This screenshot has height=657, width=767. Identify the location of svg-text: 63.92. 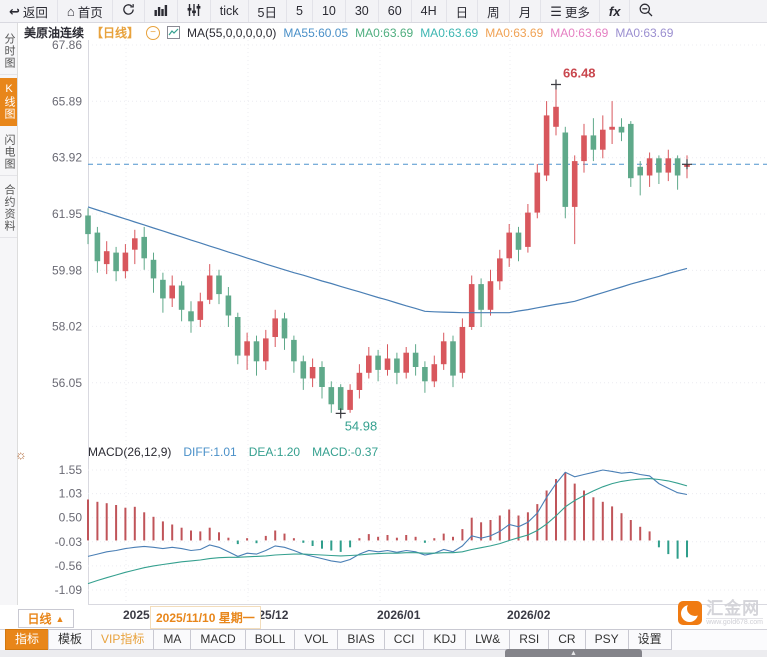
(67, 158).